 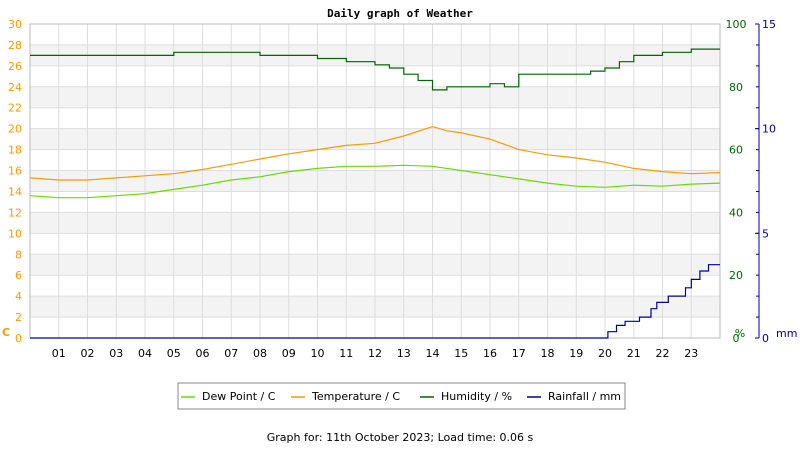 I want to click on x-tick-label: 06, so click(x=203, y=353).